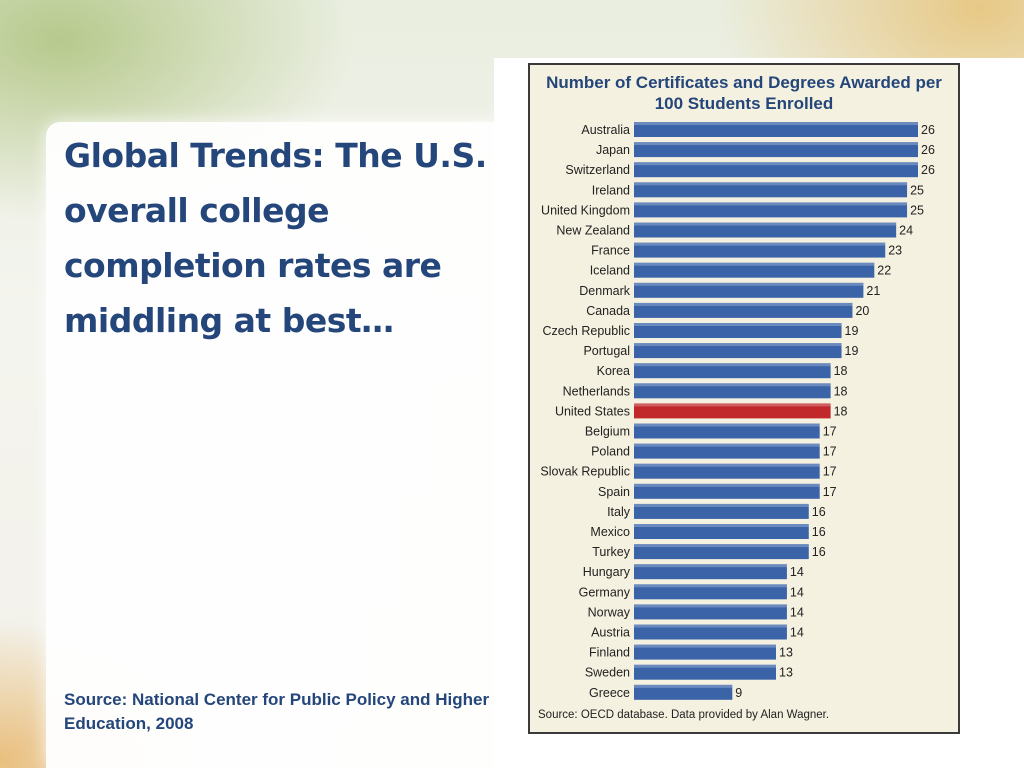 Image resolution: width=1024 pixels, height=768 pixels. Describe the element at coordinates (607, 572) in the screenshot. I see `category-label: Hungary` at that location.